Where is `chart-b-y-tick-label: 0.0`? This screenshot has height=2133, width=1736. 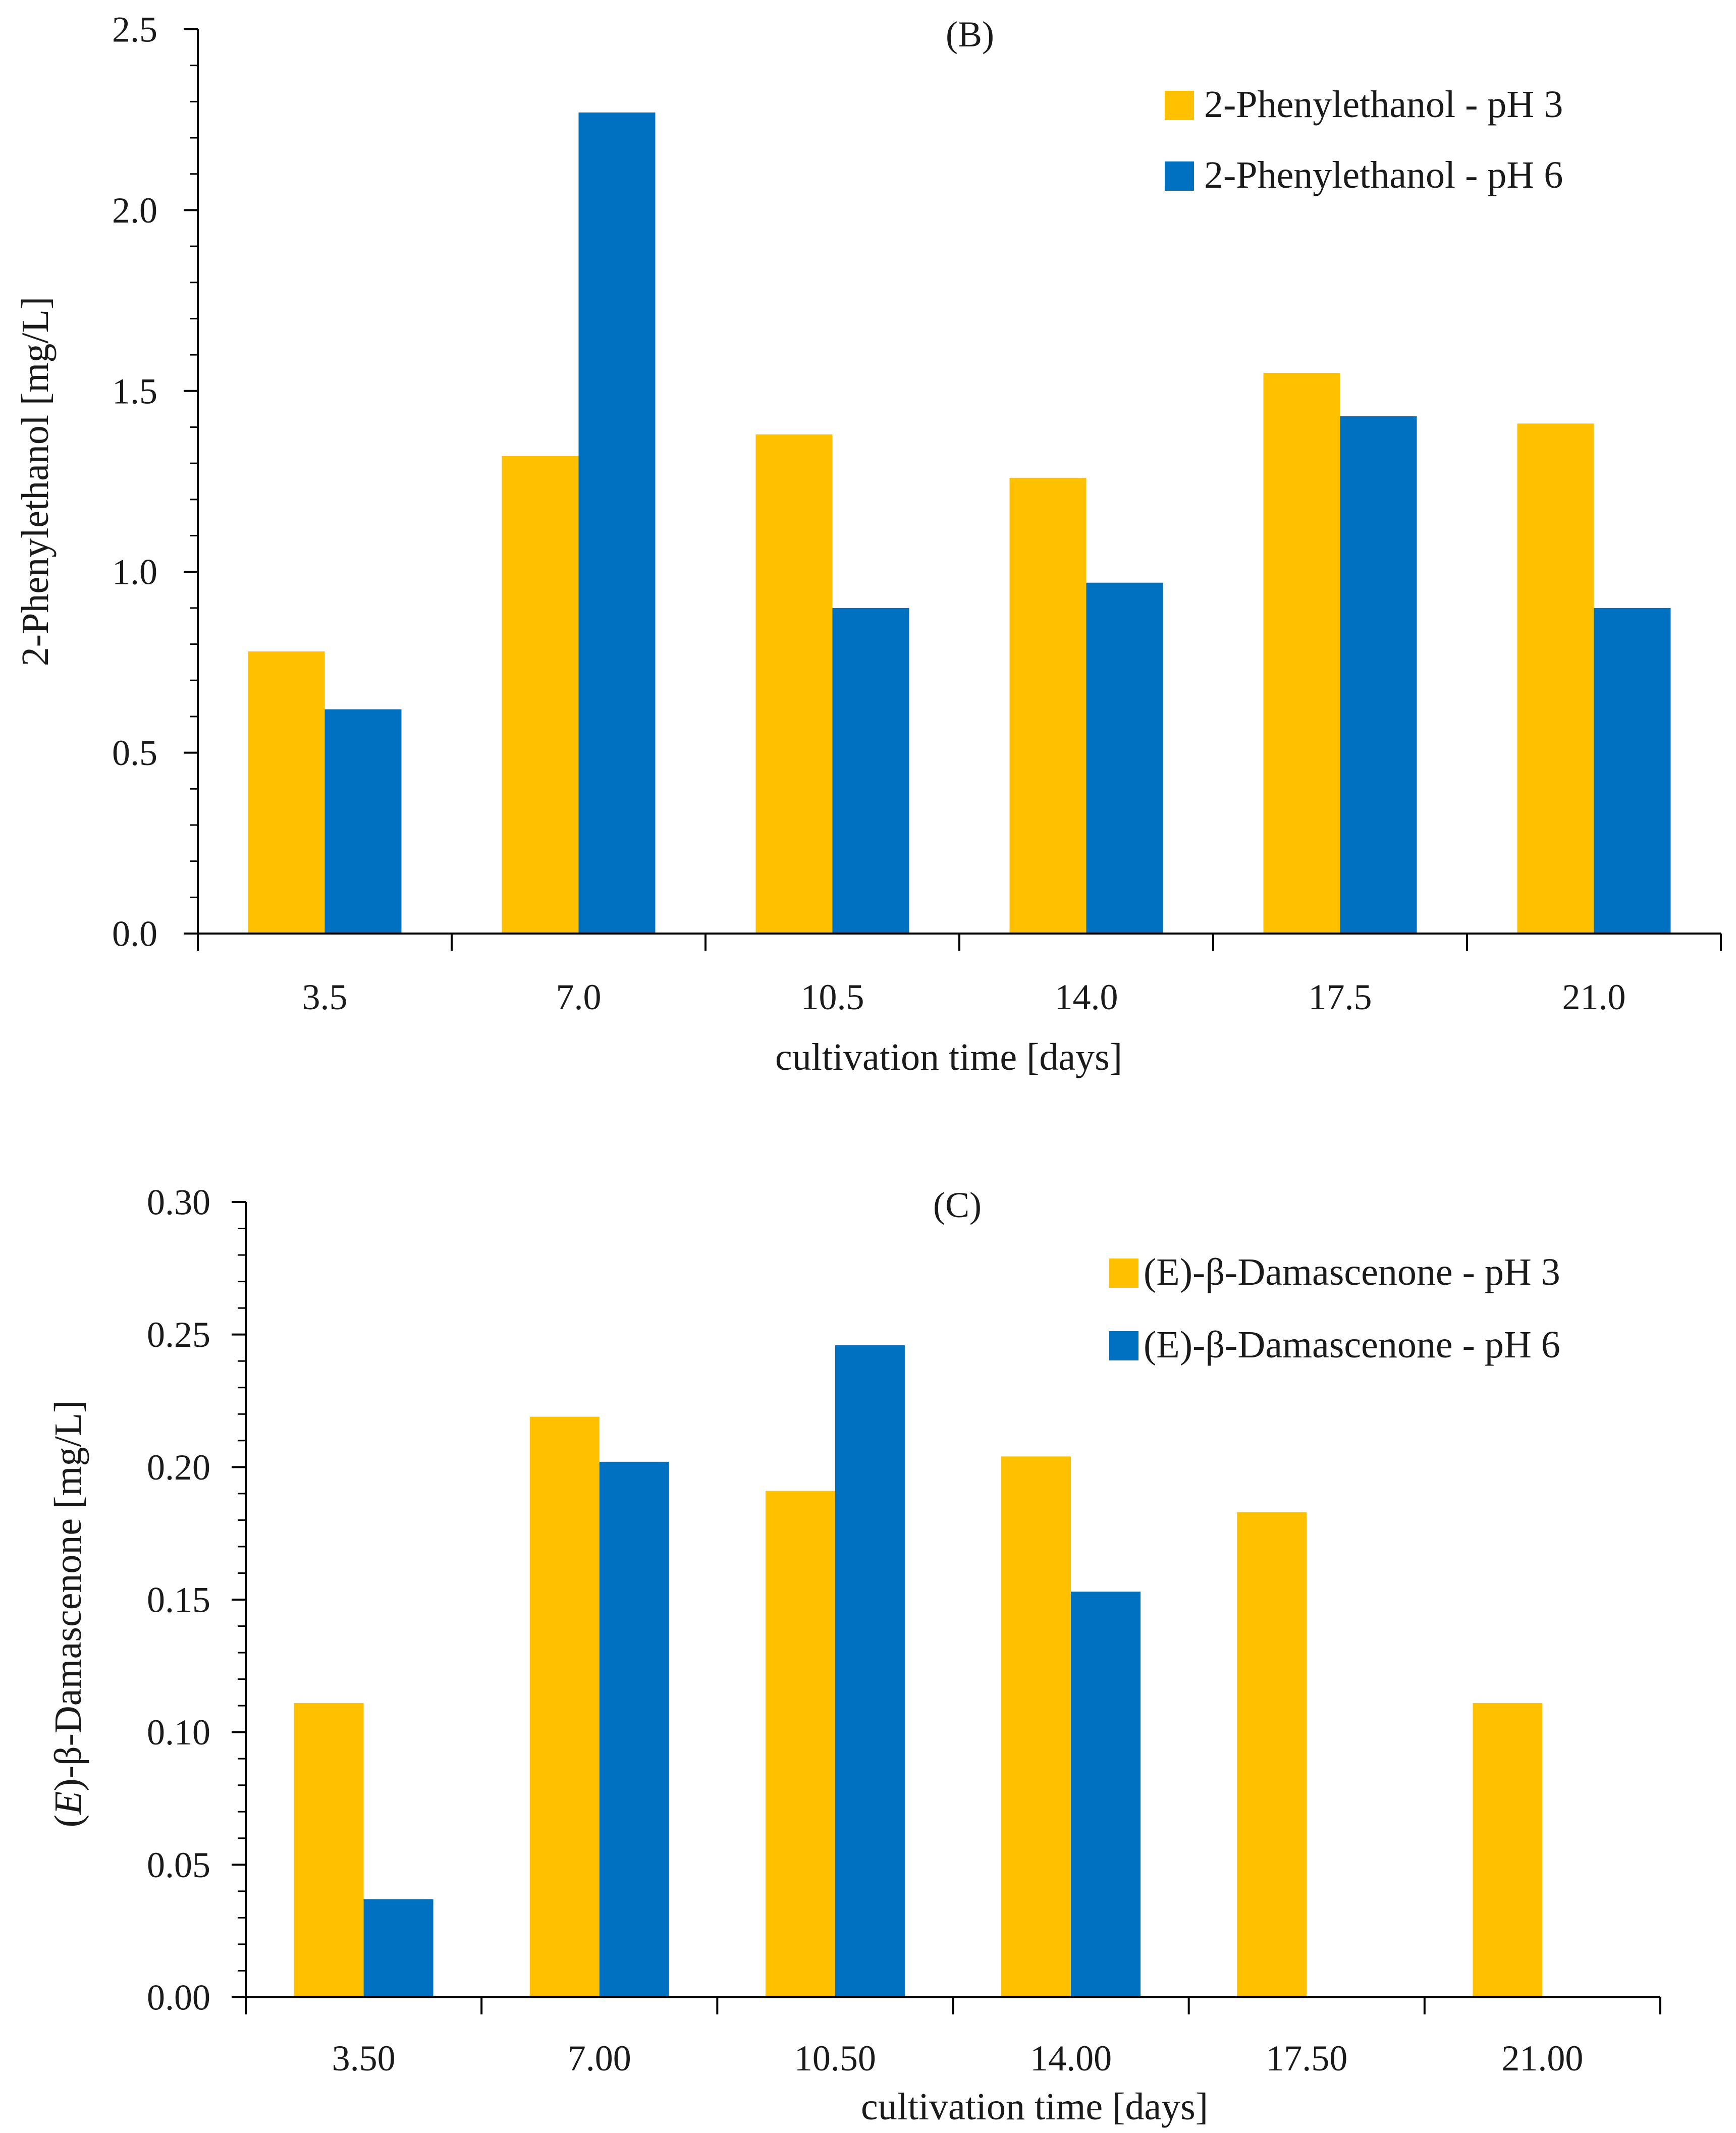
chart-b-y-tick-label: 0.0 is located at coordinates (134, 933).